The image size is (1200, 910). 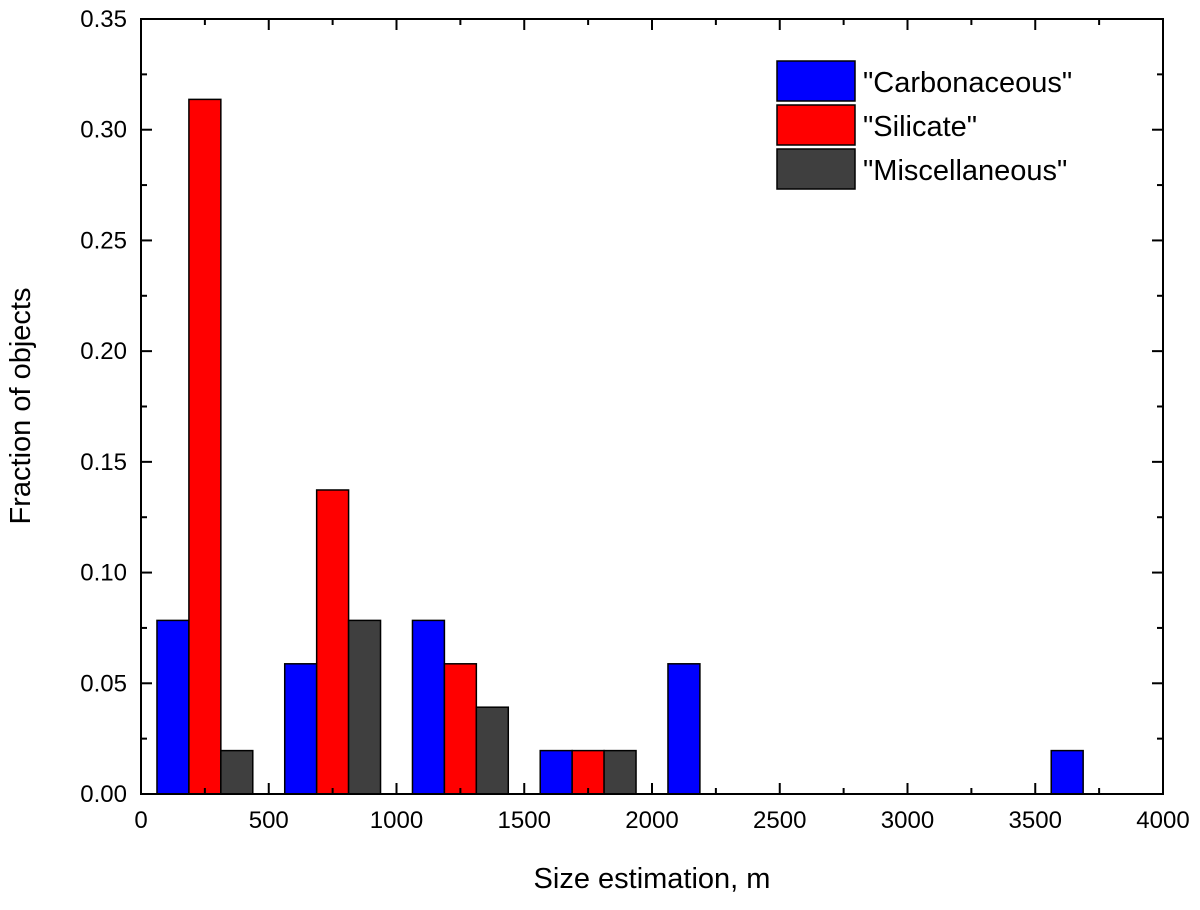 What do you see at coordinates (684, 729) in the screenshot?
I see `bar-series0-bin4` at bounding box center [684, 729].